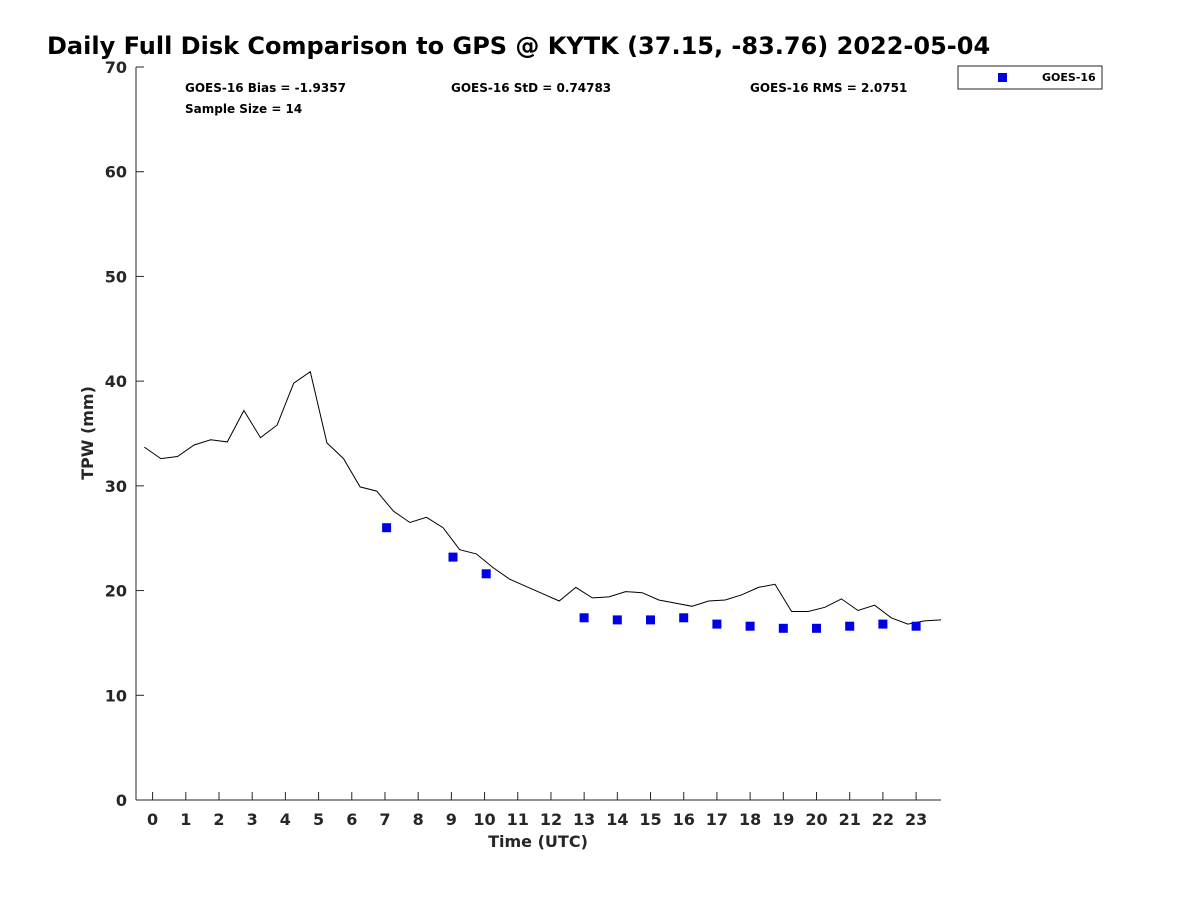  I want to click on y-tick-label: 30, so click(116, 486).